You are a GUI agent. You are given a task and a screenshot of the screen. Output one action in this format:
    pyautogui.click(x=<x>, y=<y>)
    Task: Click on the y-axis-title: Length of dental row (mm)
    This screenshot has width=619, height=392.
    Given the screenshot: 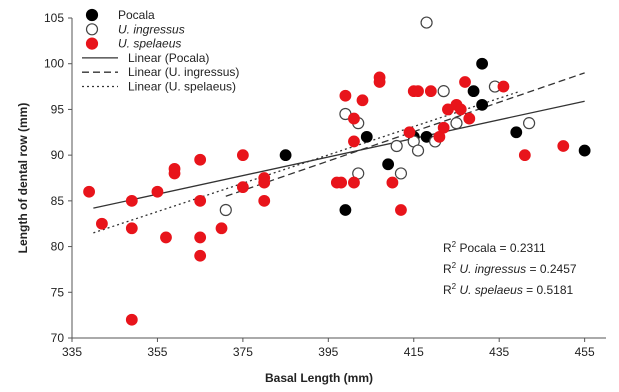 What is the action you would take?
    pyautogui.click(x=23, y=178)
    